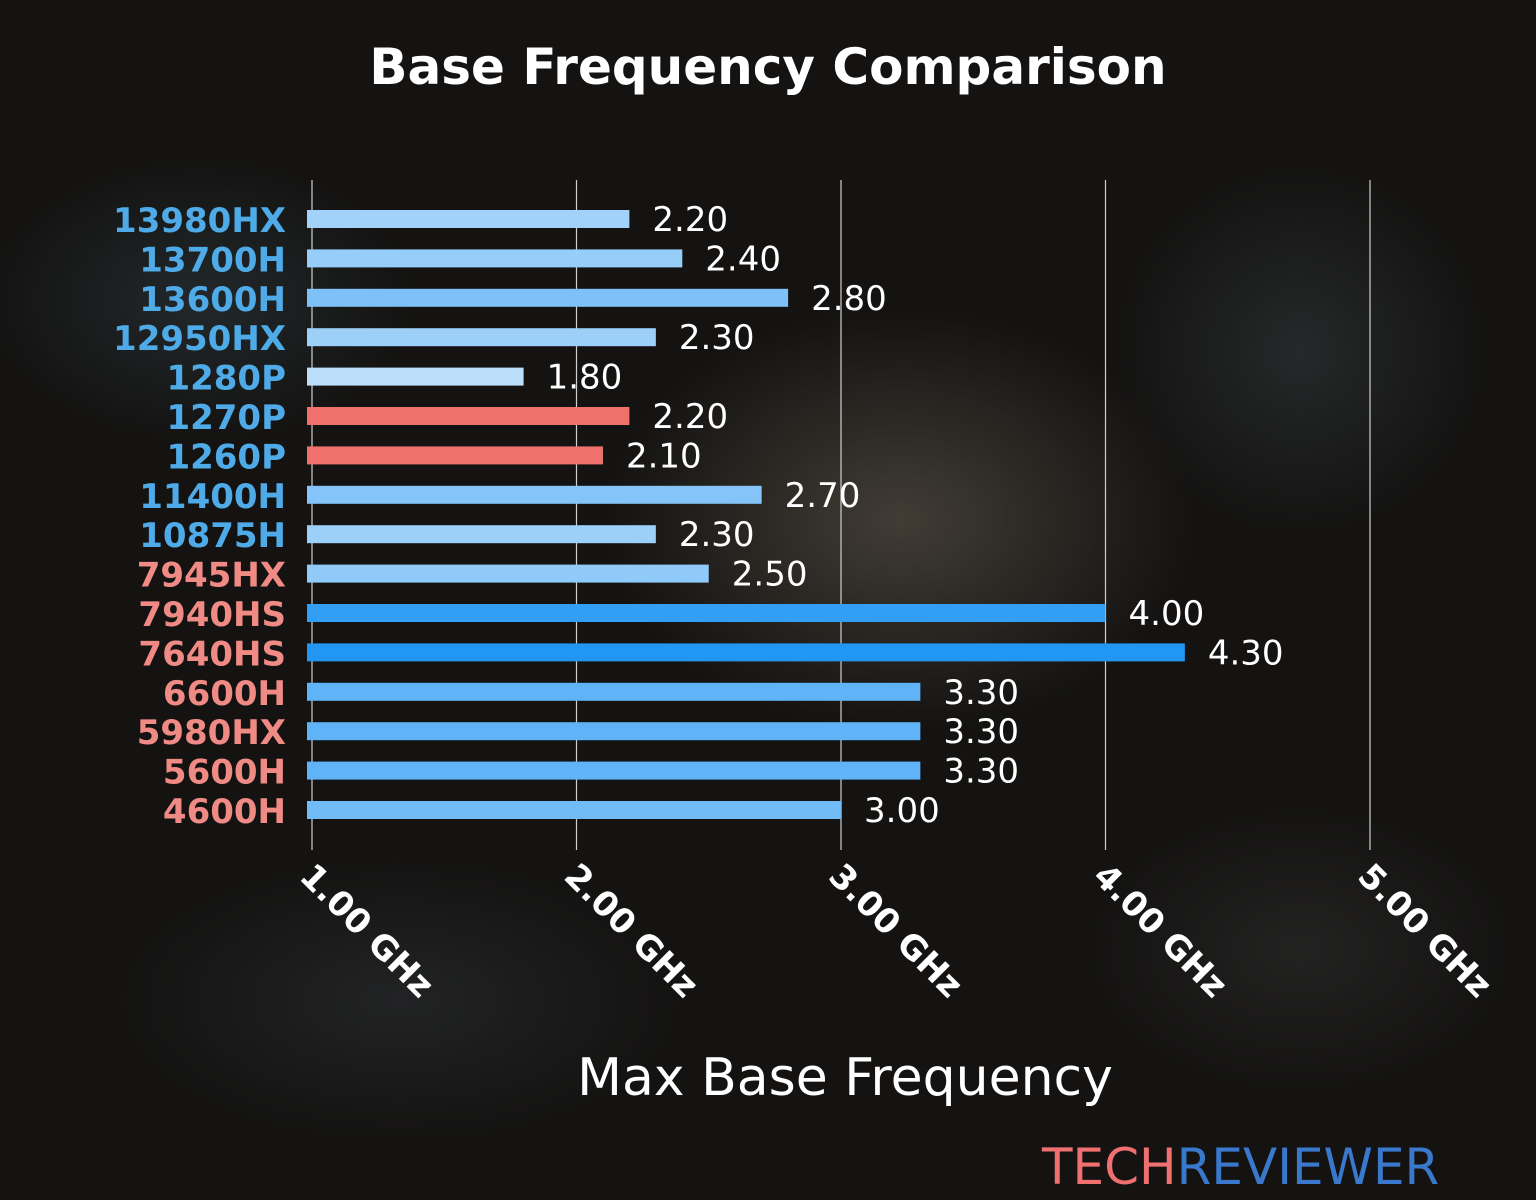 The height and width of the screenshot is (1200, 1536). What do you see at coordinates (212, 654) in the screenshot?
I see `y-tick-label: 7640HS` at bounding box center [212, 654].